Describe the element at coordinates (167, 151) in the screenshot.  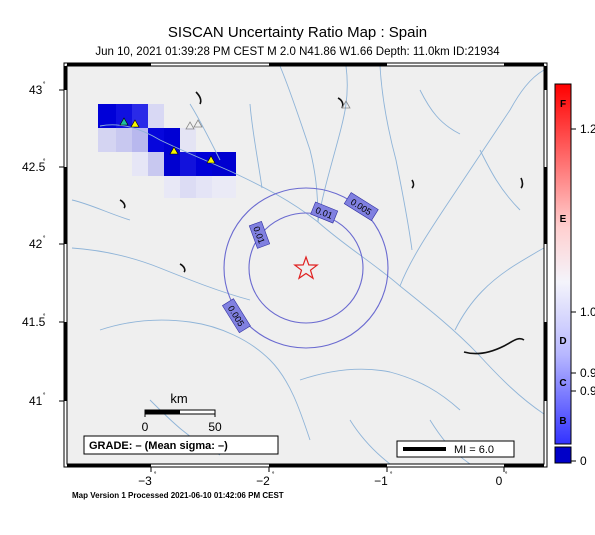
I see `uncertainty-grid` at that location.